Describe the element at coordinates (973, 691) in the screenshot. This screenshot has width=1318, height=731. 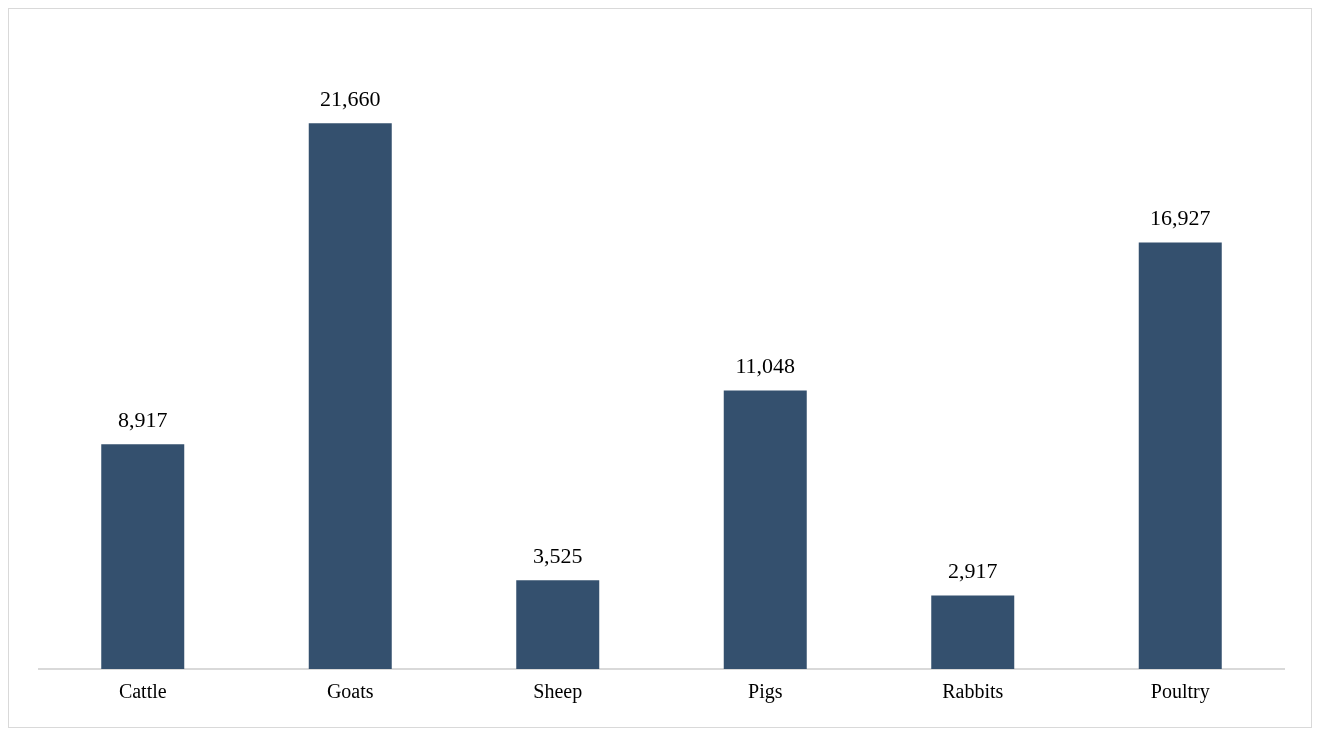
I see `x-tick-label: Rabbits` at that location.